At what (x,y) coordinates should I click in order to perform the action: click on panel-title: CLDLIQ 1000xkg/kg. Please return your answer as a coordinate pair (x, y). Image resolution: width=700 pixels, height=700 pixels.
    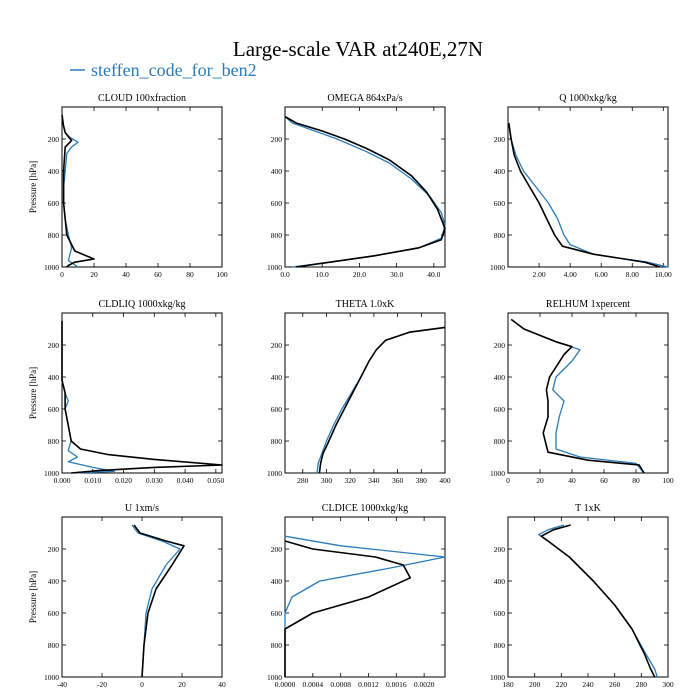
    Looking at the image, I should click on (142, 304).